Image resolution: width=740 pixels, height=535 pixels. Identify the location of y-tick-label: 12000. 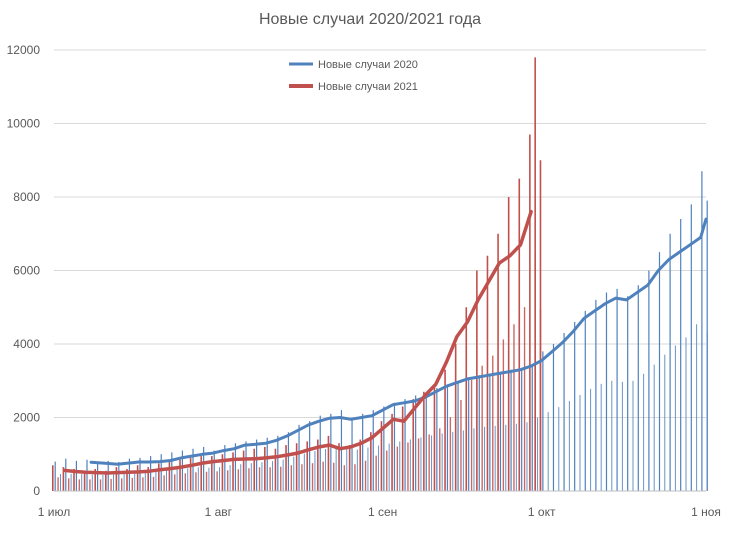
(24, 50).